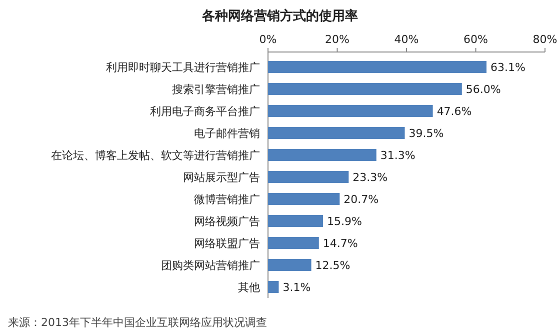 The image size is (560, 336). I want to click on data-label: 63.1%, so click(508, 67).